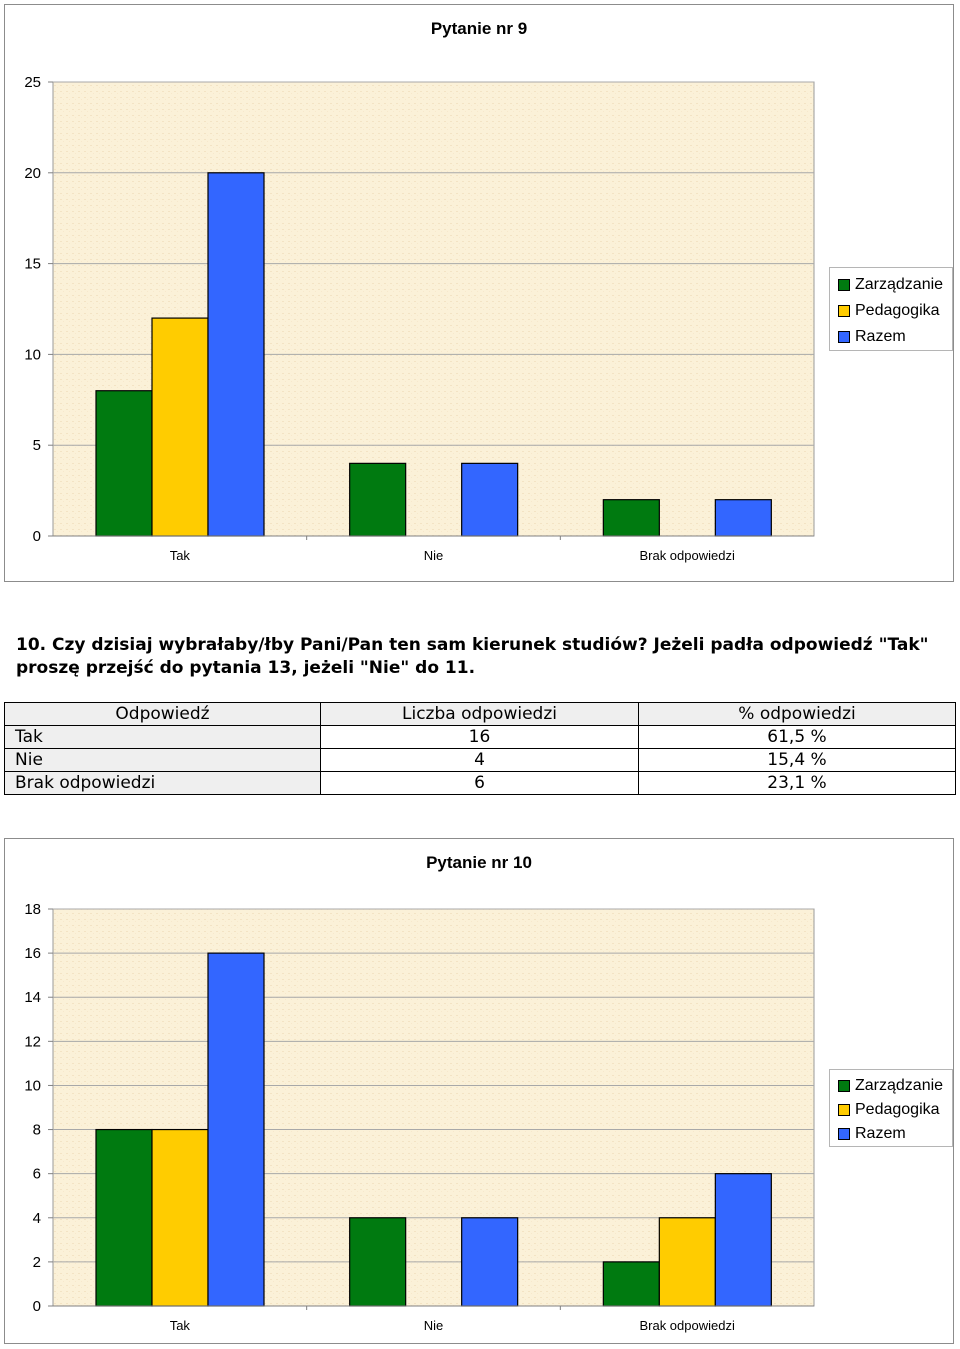 The height and width of the screenshot is (1349, 960). I want to click on table-cell: 15,4 %, so click(797, 760).